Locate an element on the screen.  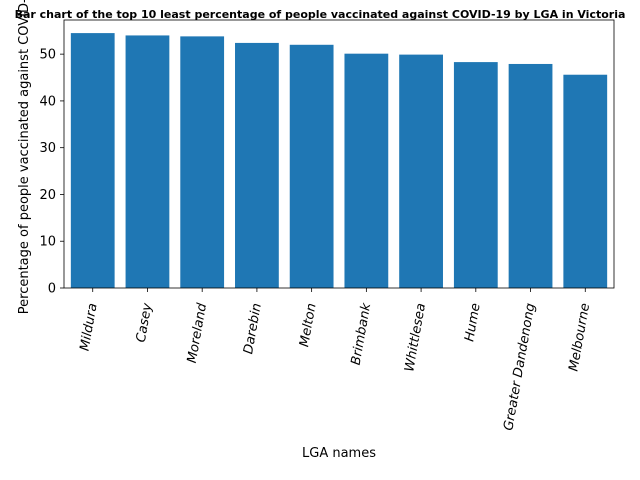
bar-brimbank is located at coordinates (366, 171).